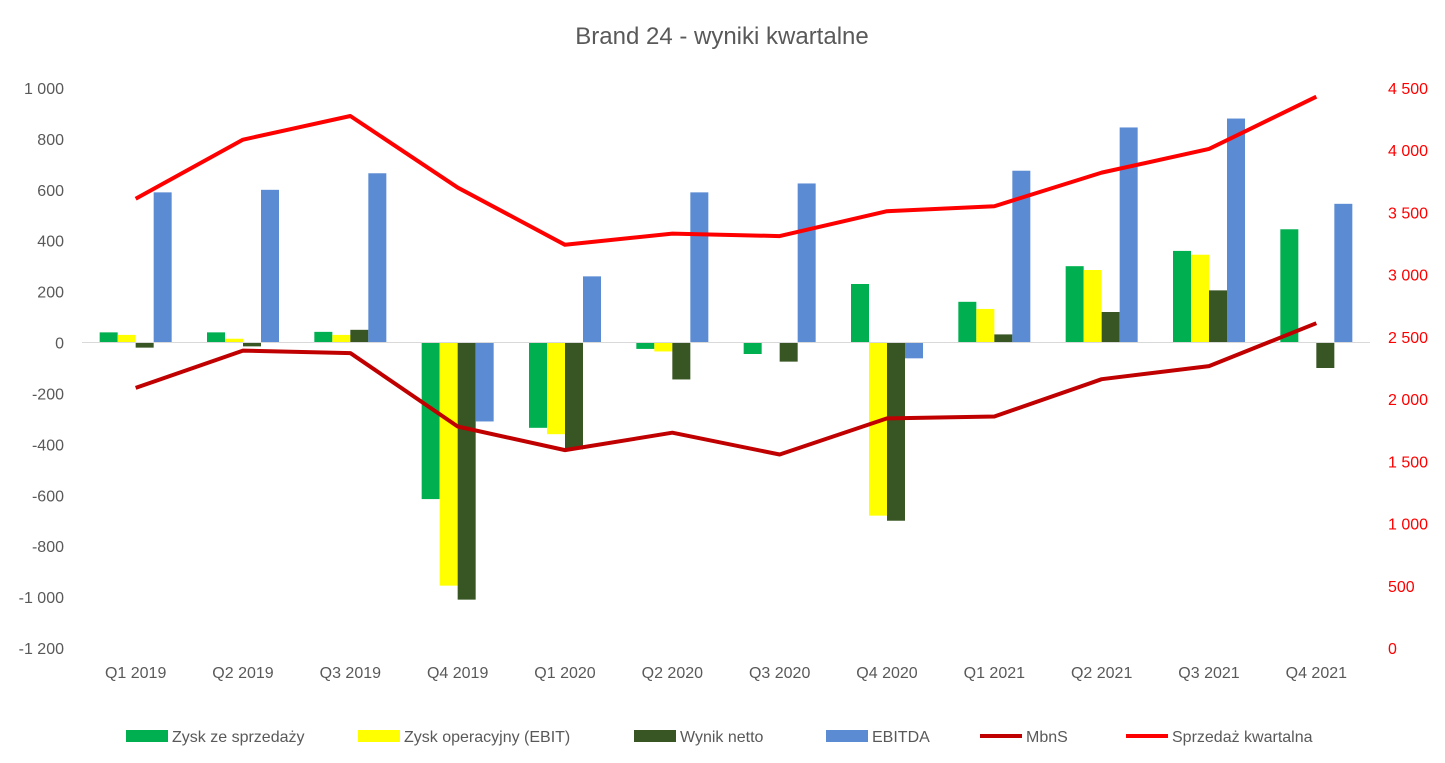  I want to click on right-tick-label: 4 000, so click(1408, 151).